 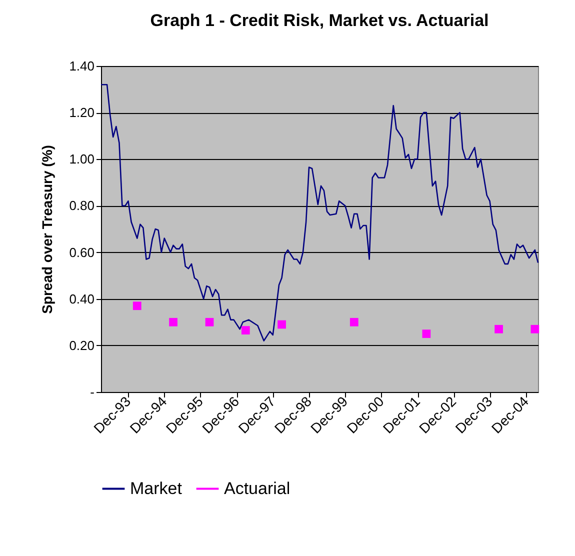 What do you see at coordinates (257, 488) in the screenshot?
I see `legend-label: Actuarial` at bounding box center [257, 488].